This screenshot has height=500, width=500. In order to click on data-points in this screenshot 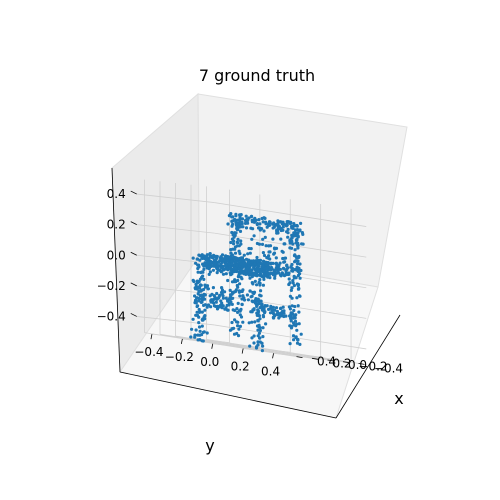, I will do `click(247, 282)`.